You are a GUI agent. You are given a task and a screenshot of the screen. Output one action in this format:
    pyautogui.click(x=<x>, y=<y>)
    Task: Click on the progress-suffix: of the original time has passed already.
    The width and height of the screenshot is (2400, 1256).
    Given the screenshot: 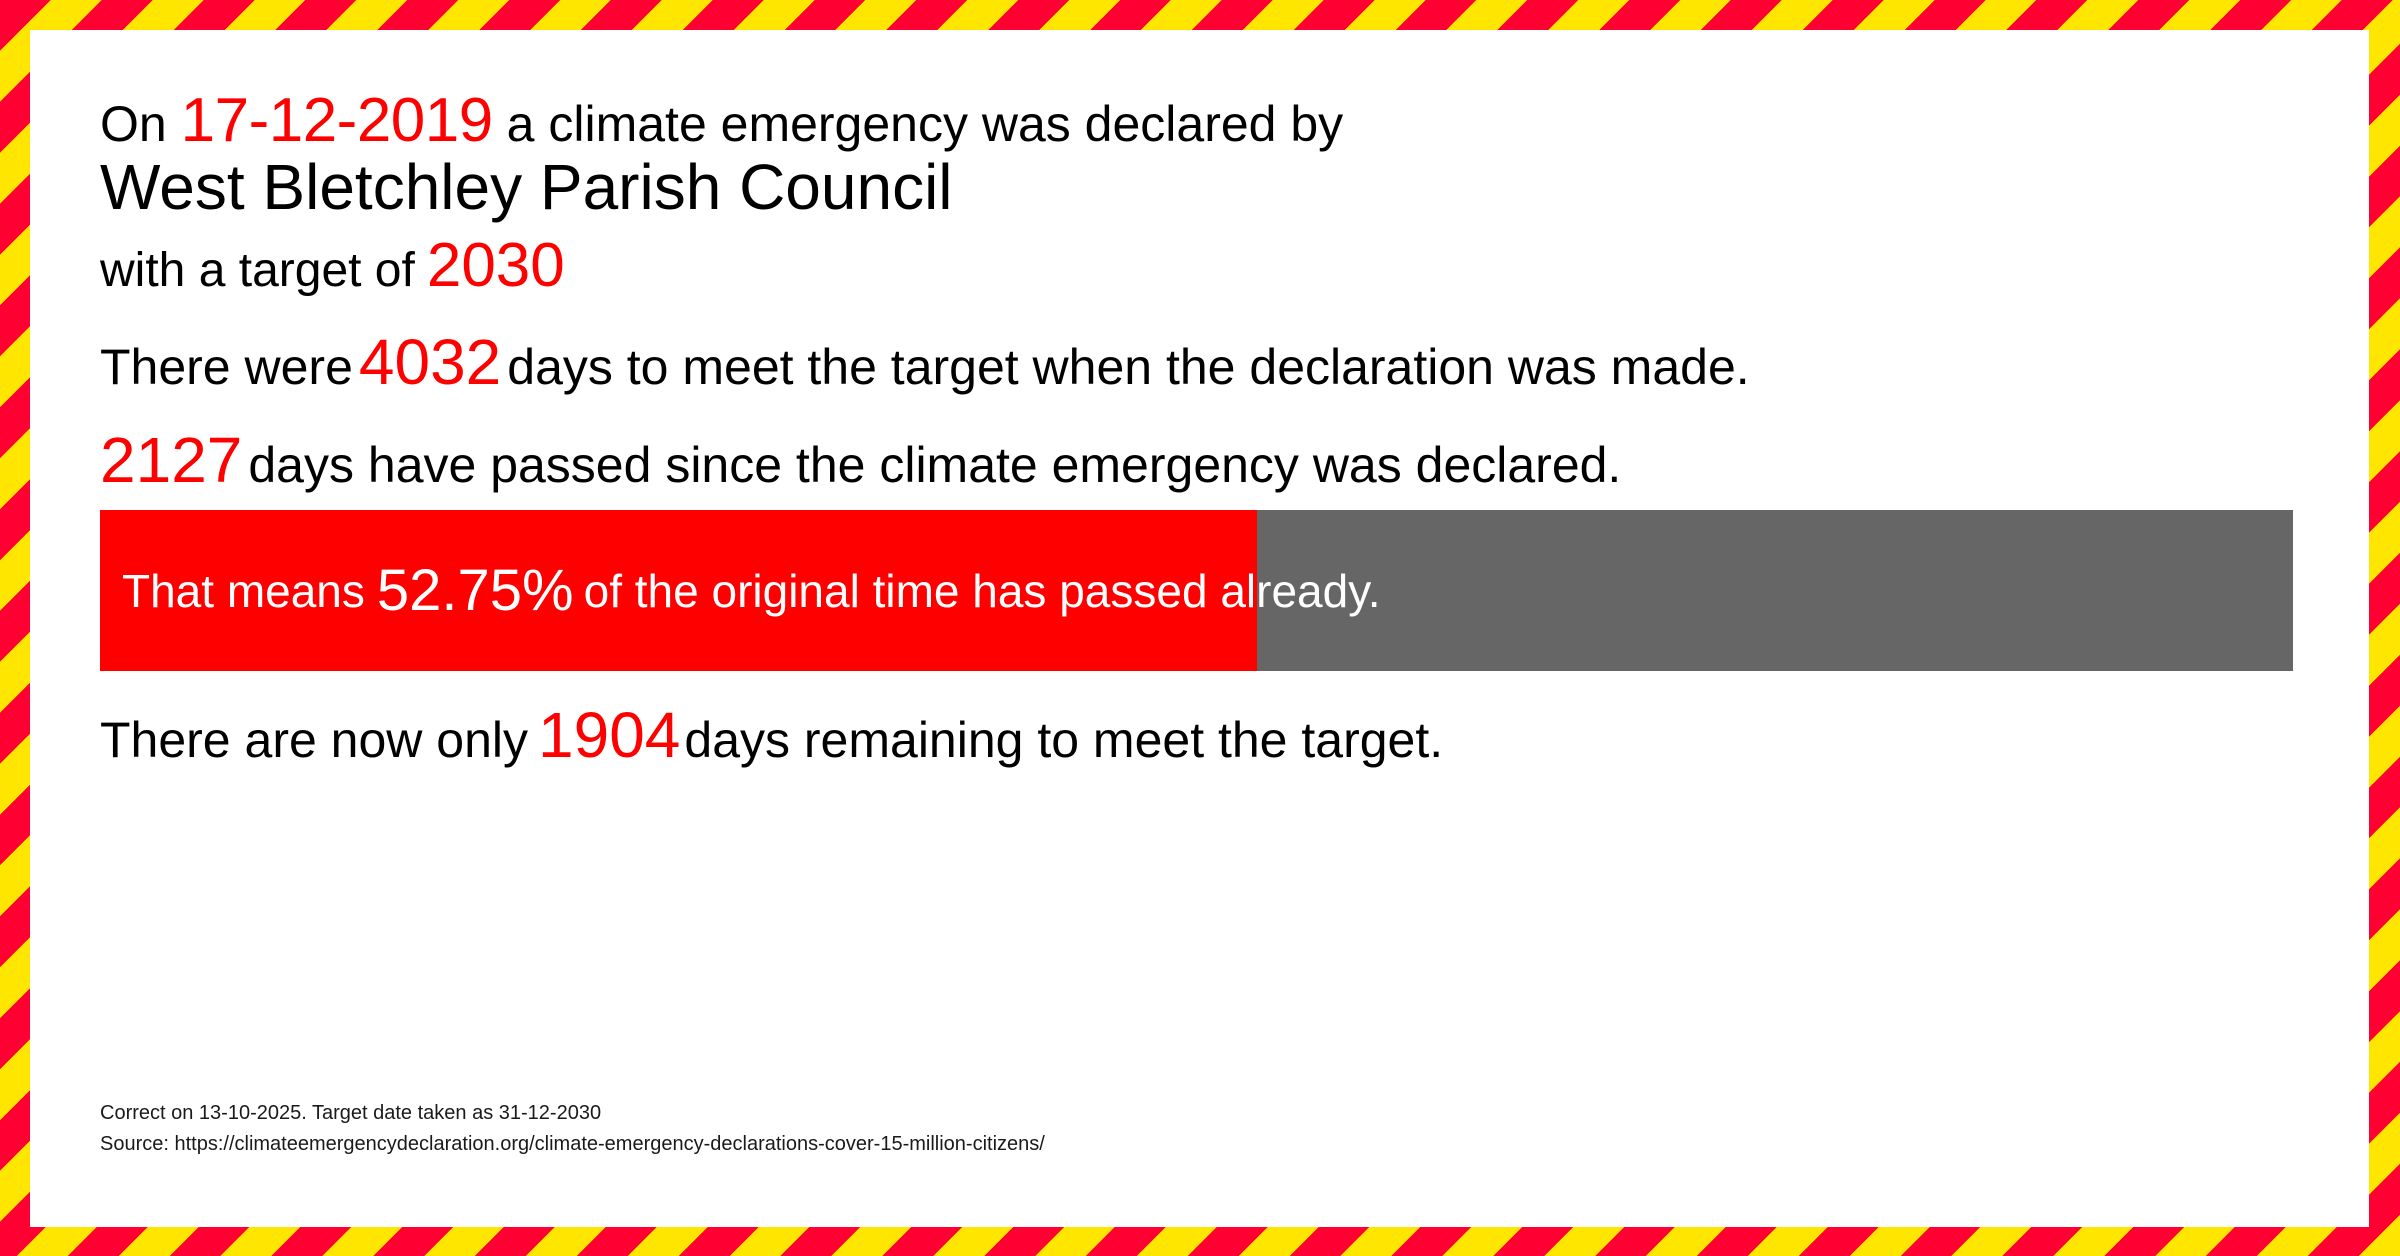 What is the action you would take?
    pyautogui.click(x=982, y=590)
    